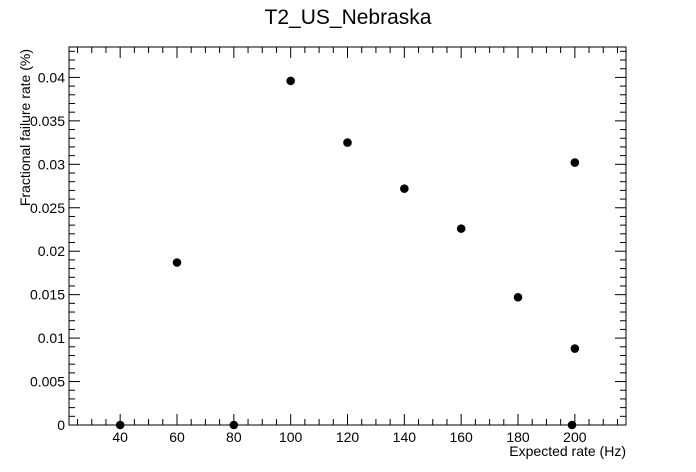 This screenshot has width=696, height=472. What do you see at coordinates (51, 338) in the screenshot?
I see `y-tick-label: 0.01` at bounding box center [51, 338].